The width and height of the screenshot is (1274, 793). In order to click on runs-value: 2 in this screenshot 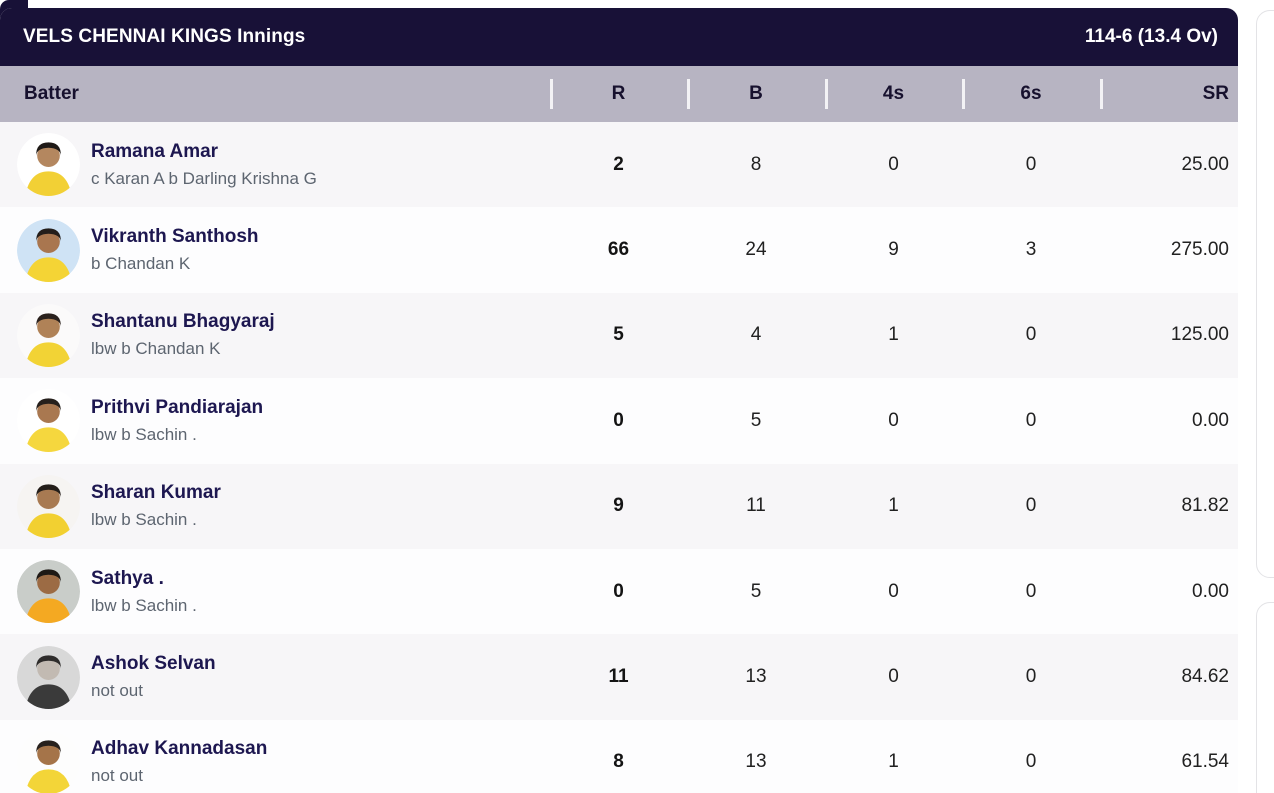, I will do `click(618, 164)`.